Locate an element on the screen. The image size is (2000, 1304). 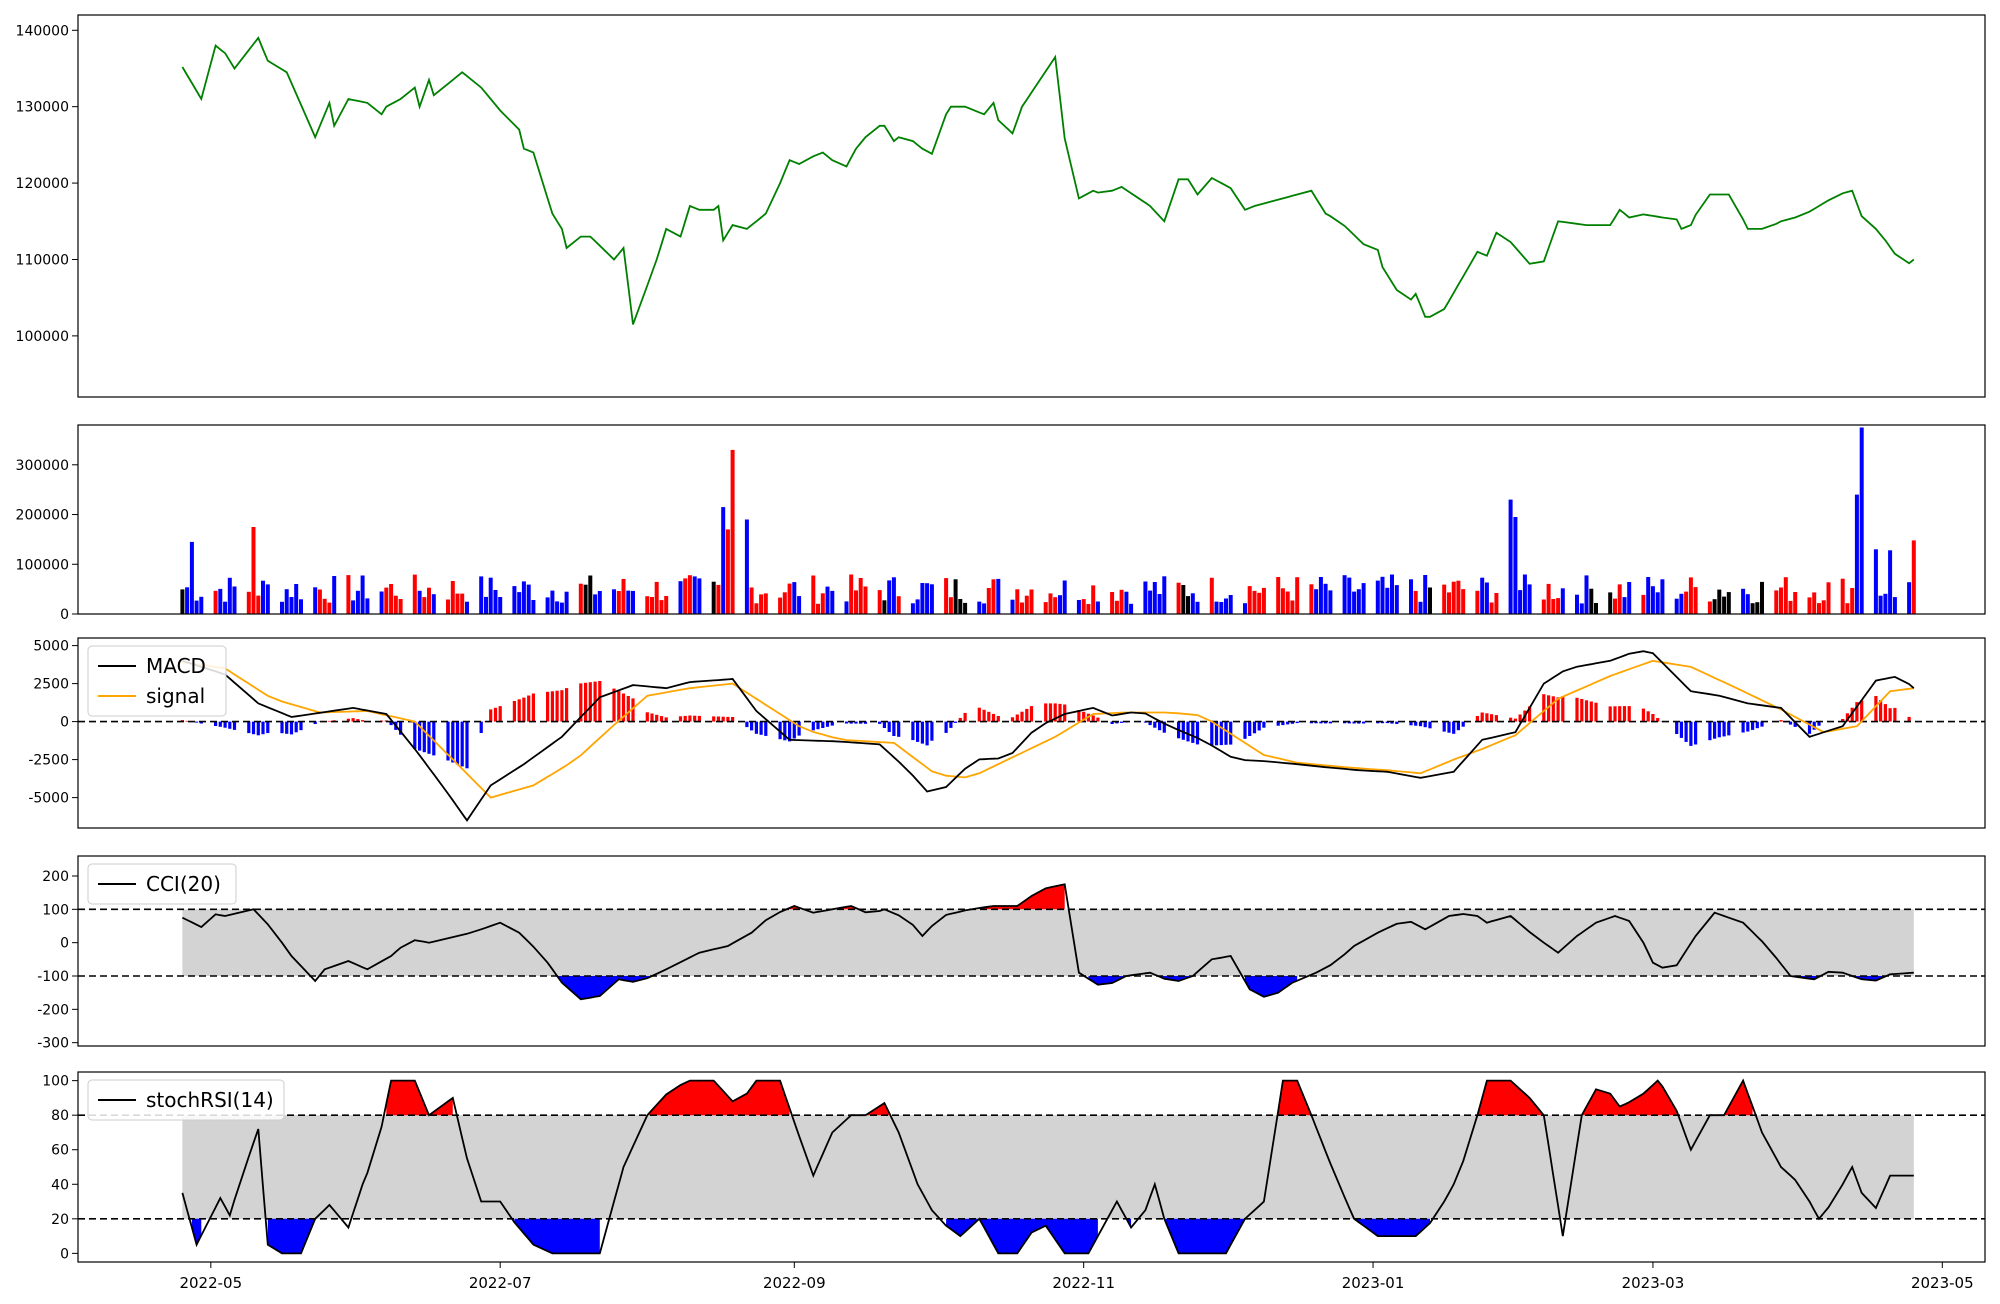
ytick-label-1: 300000 is located at coordinates (42, 466).